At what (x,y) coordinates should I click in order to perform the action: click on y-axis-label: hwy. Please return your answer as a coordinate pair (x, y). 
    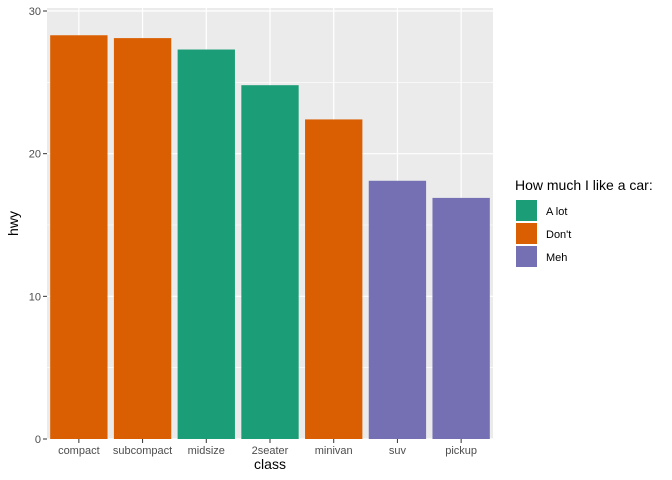
    Looking at the image, I should click on (13, 223).